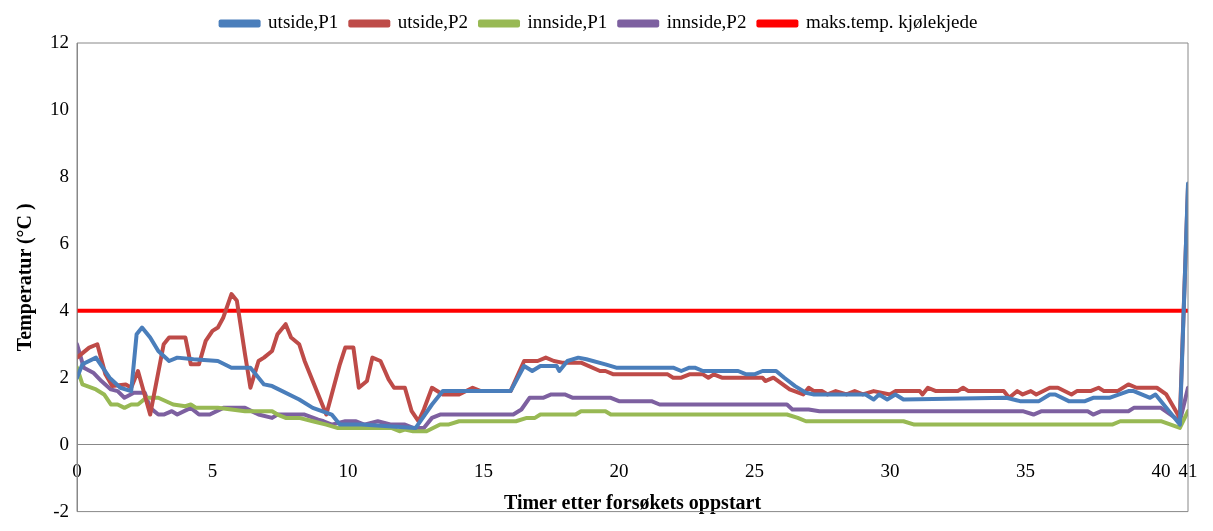  Describe the element at coordinates (212, 471) in the screenshot. I see `x-tick-label: 5` at that location.